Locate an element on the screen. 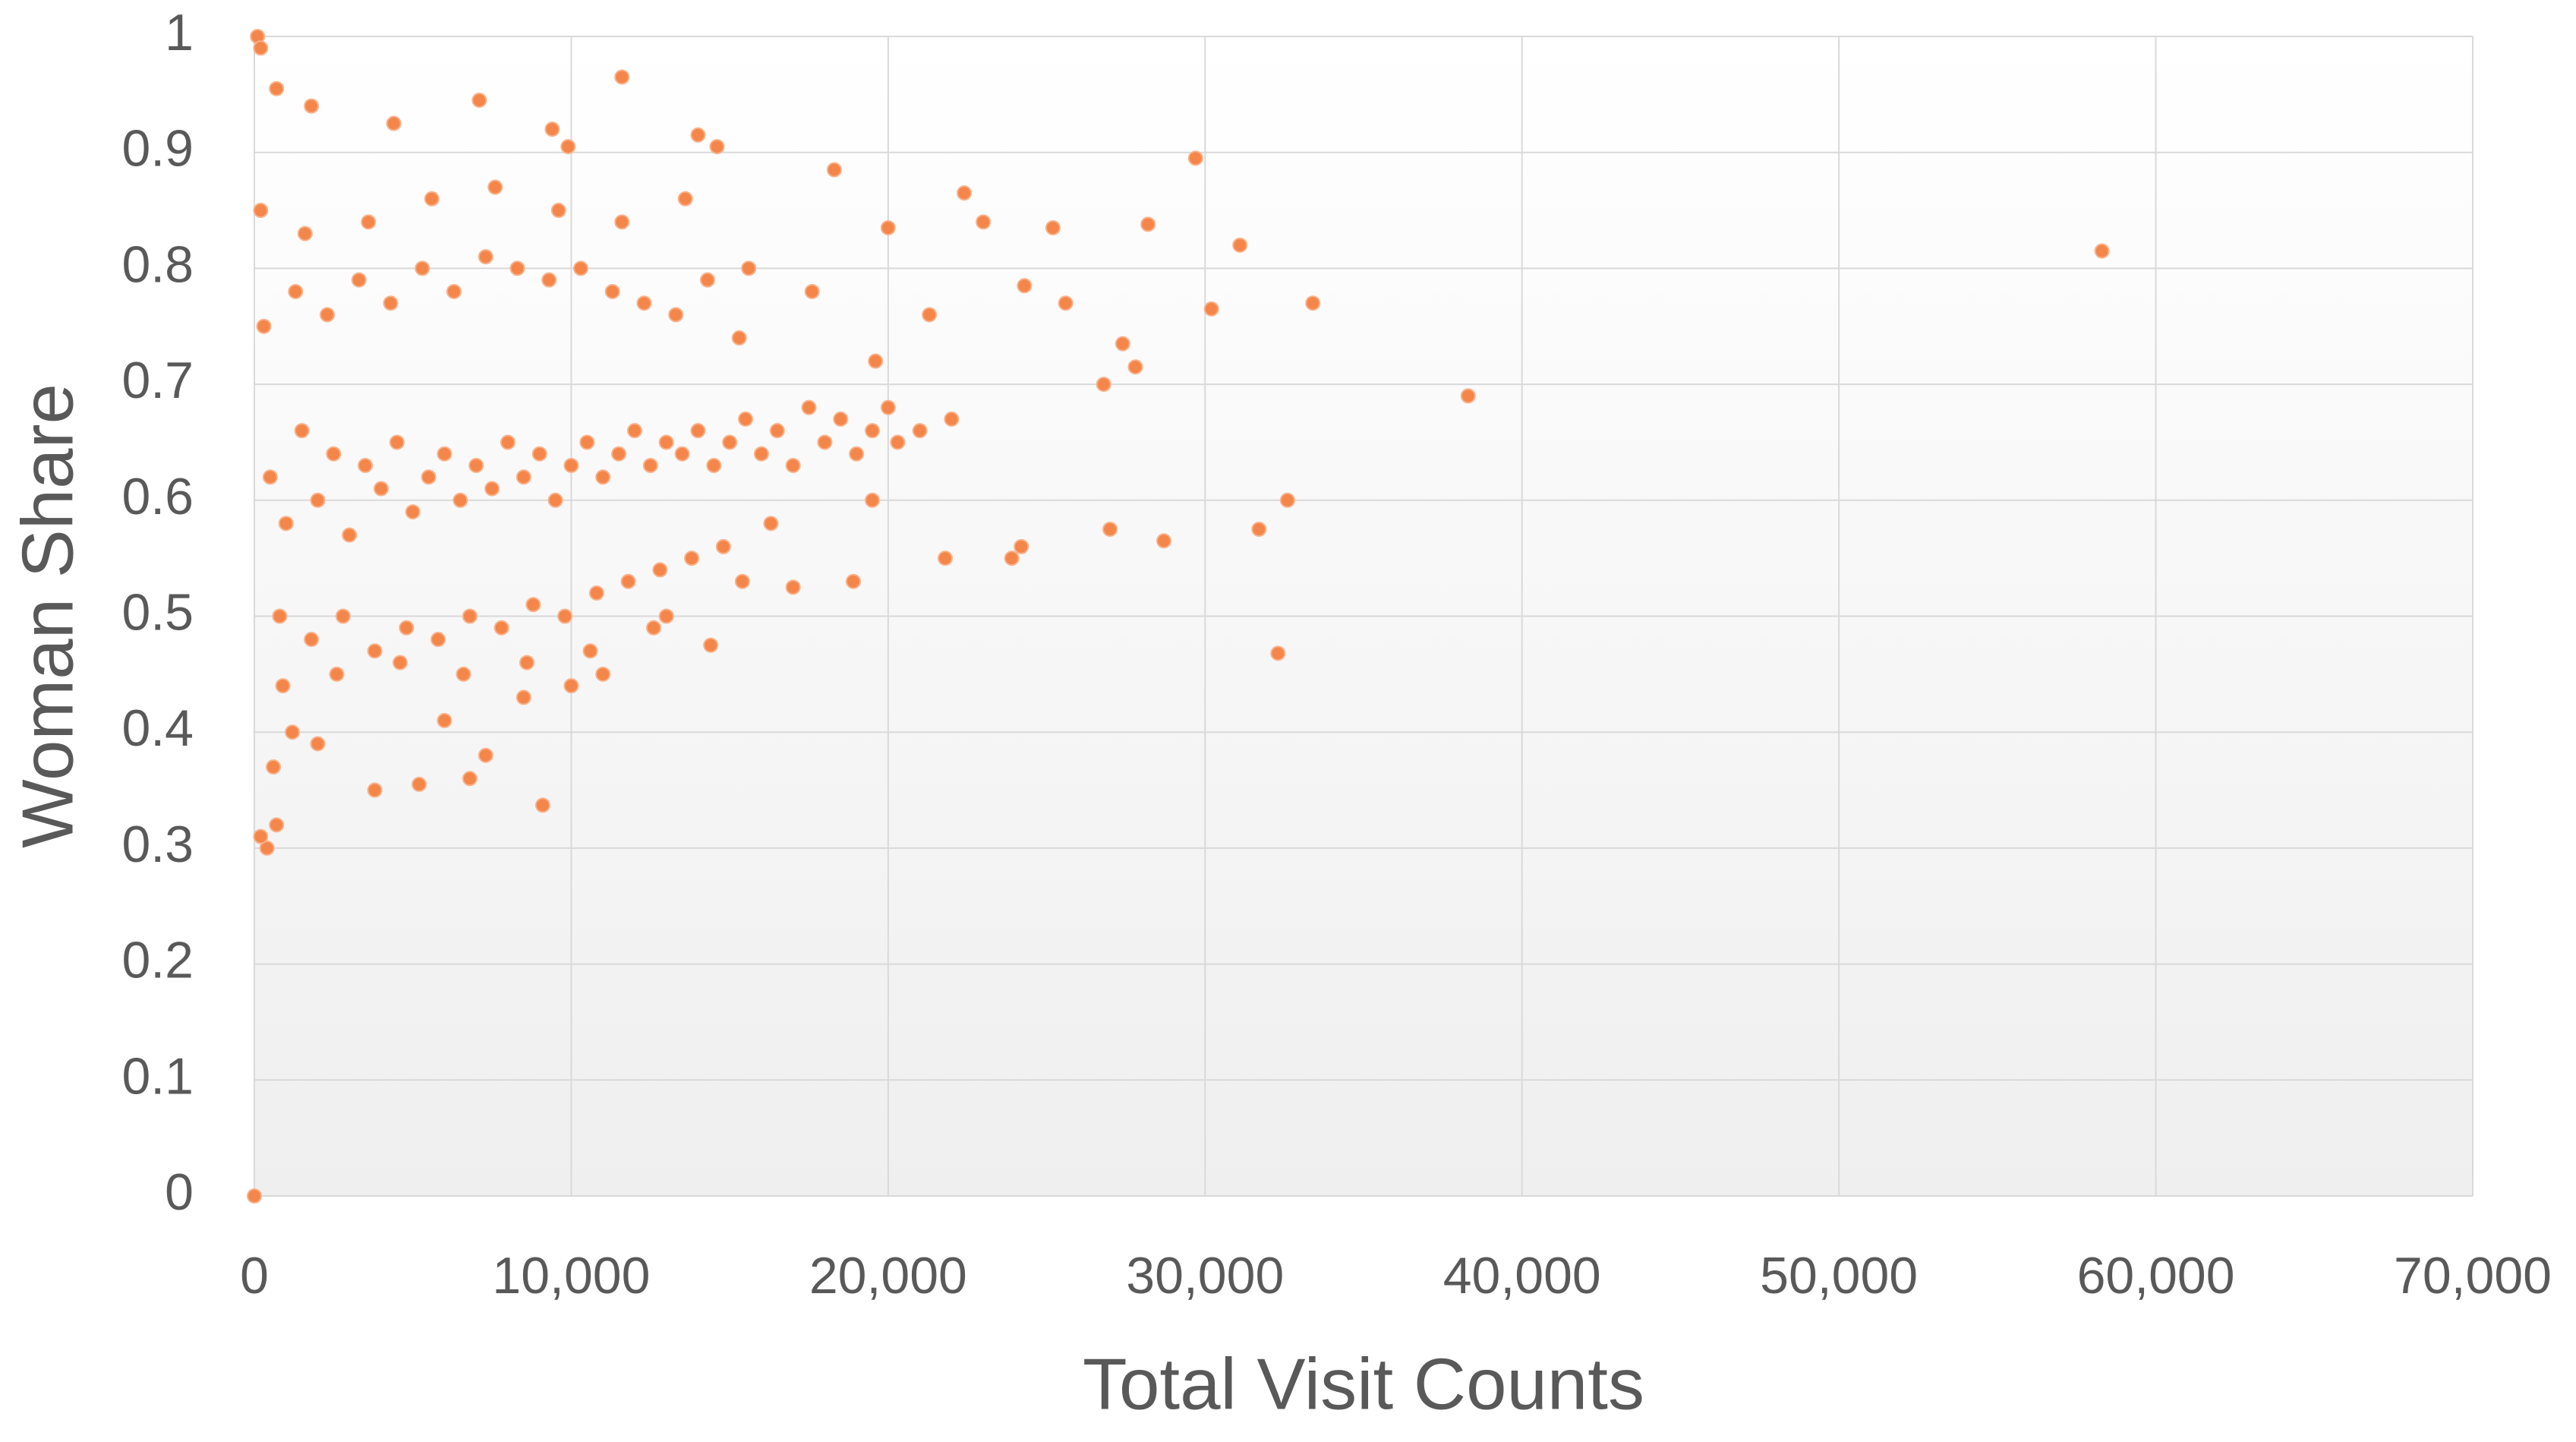 This screenshot has width=2576, height=1442. x-tick-label: 70,000 is located at coordinates (2473, 1276).